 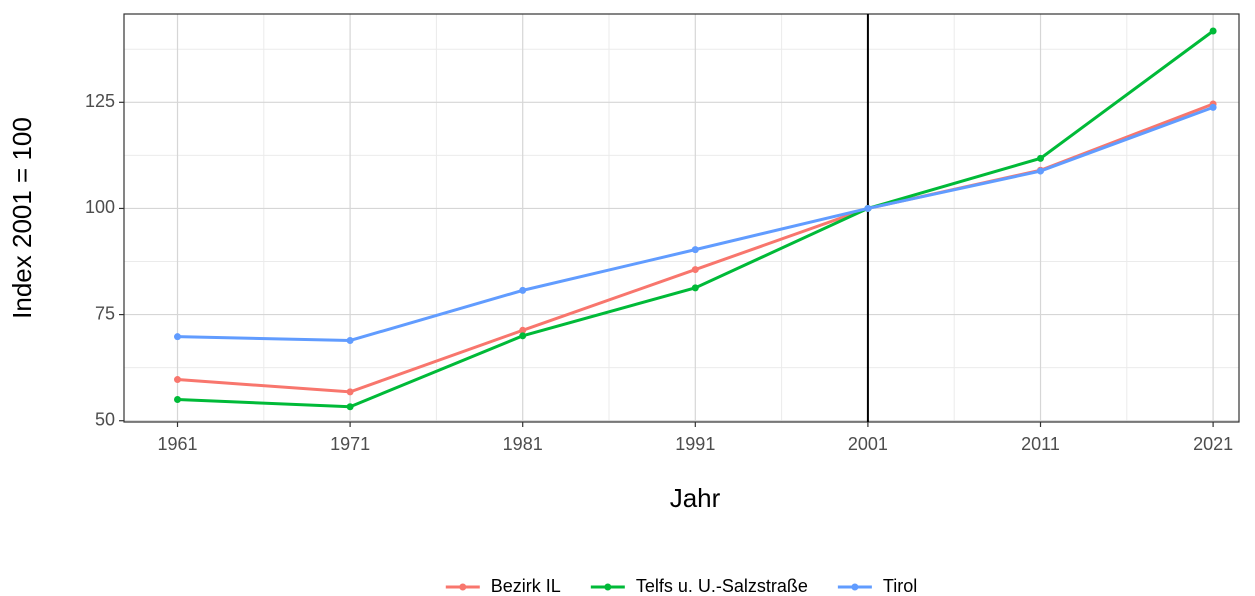 What do you see at coordinates (100, 207) in the screenshot?
I see `y-tick-label: 100` at bounding box center [100, 207].